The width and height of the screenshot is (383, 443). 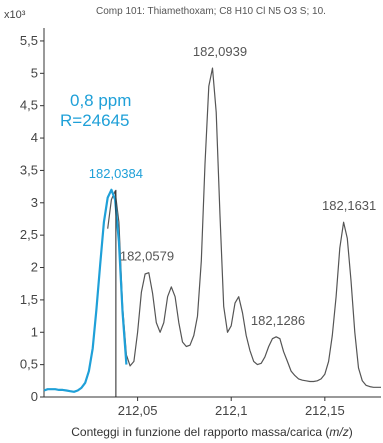 I want to click on x-tick-label: 212,05, so click(x=138, y=410).